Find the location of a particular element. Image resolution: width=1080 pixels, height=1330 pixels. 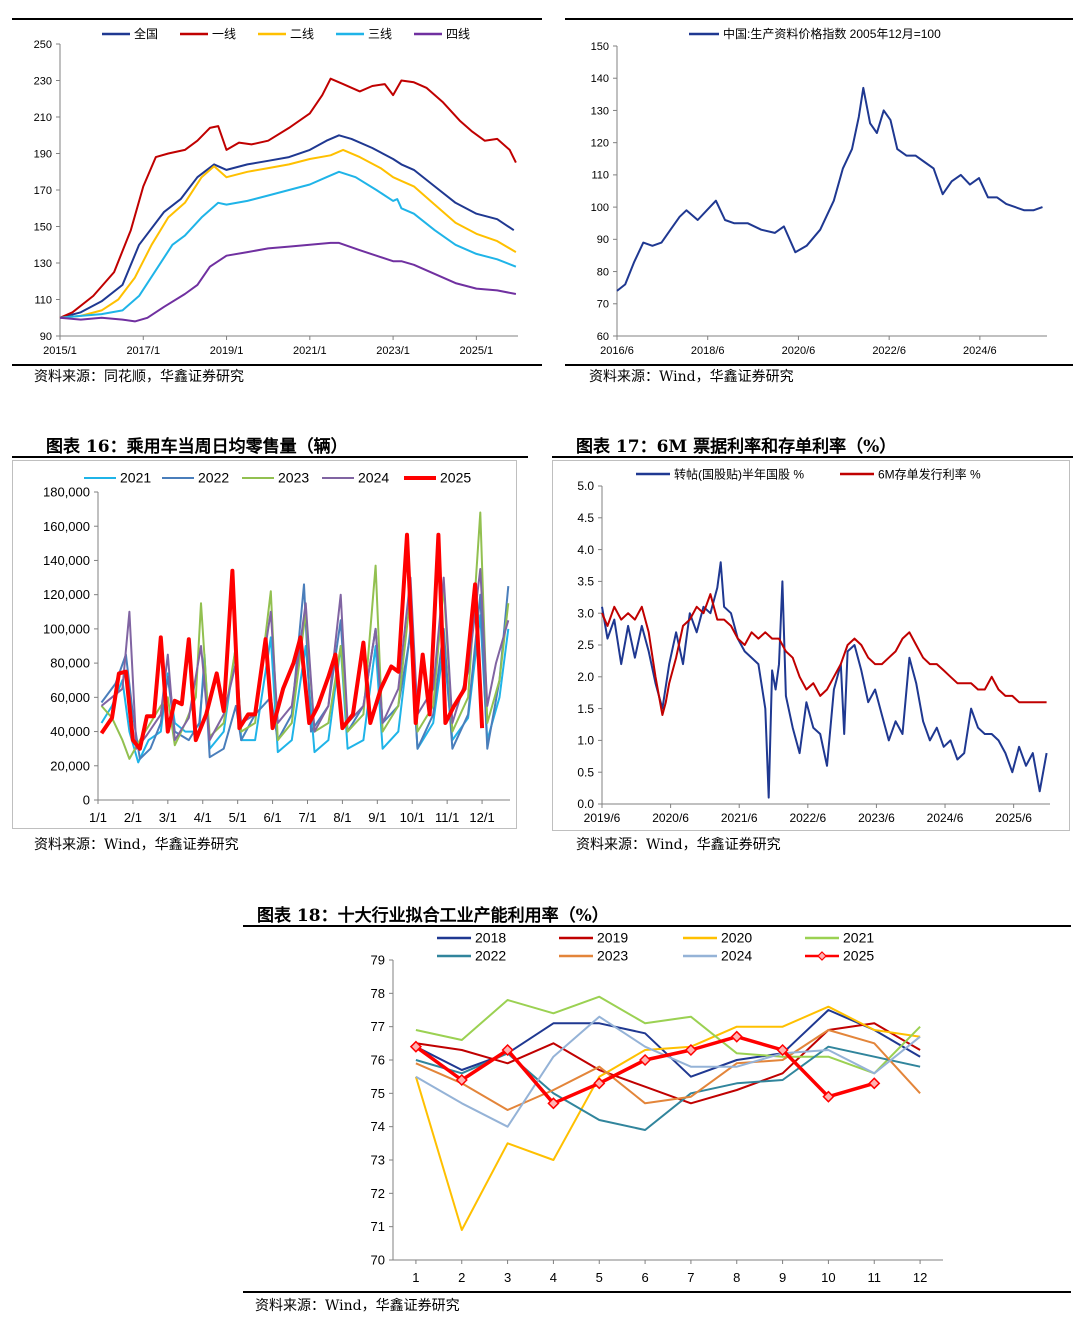

y-tick-label: 130 is located at coordinates (600, 111).